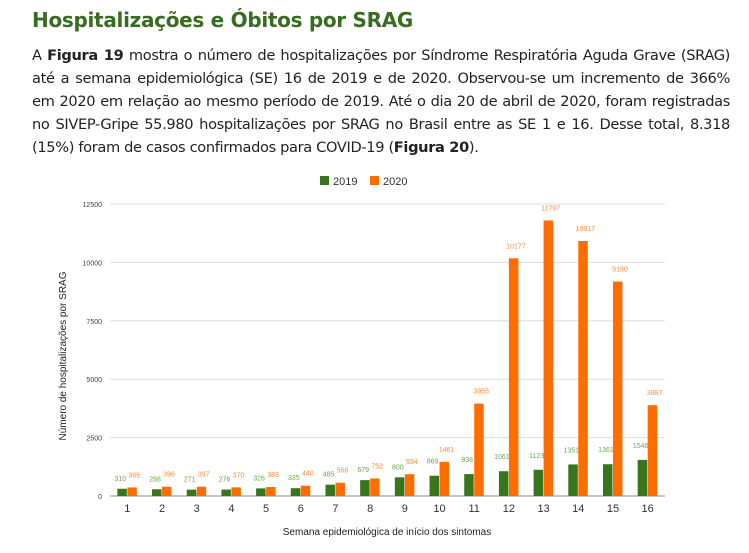 Image resolution: width=749 pixels, height=553 pixels. Describe the element at coordinates (294, 478) in the screenshot. I see `data-label-2019: 335` at that location.